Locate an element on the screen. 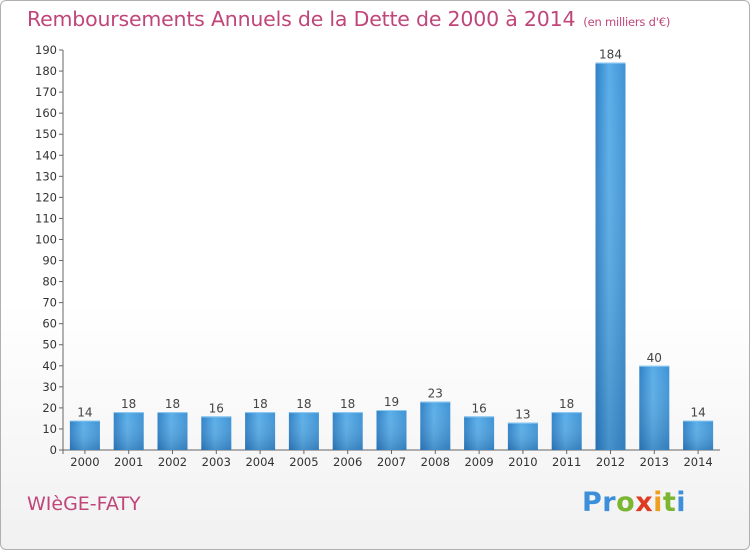 The image size is (750, 550). x-tick-label: 2005 is located at coordinates (303, 462).